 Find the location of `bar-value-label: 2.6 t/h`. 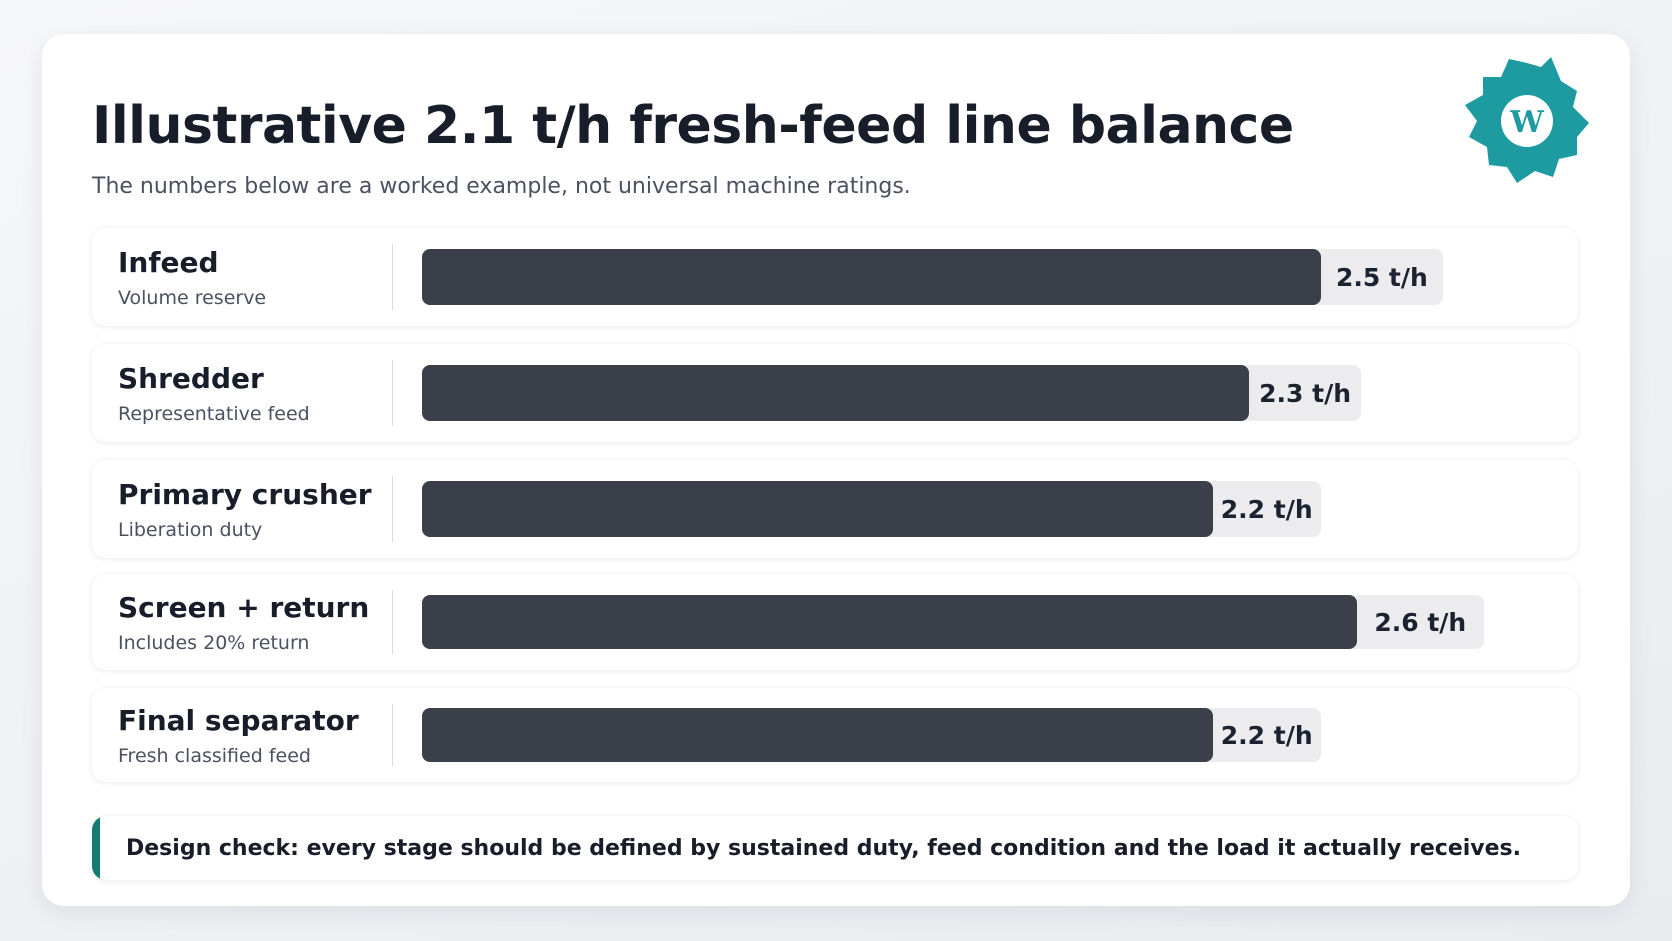

bar-value-label: 2.6 t/h is located at coordinates (1420, 622).